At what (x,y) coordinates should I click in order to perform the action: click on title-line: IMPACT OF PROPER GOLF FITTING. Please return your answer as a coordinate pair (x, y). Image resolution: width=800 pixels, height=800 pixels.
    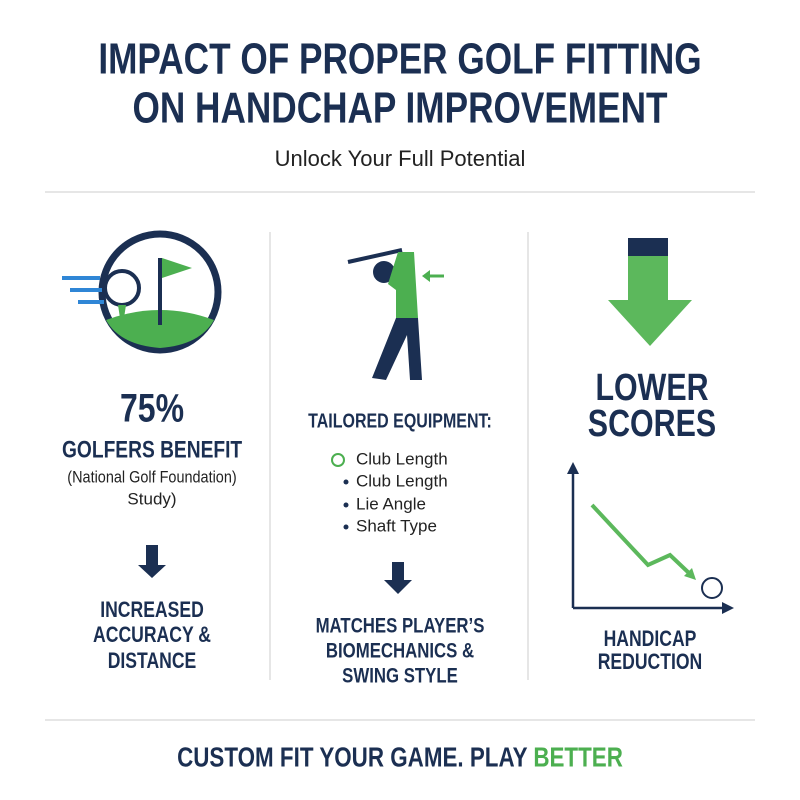
    Looking at the image, I should click on (399, 59).